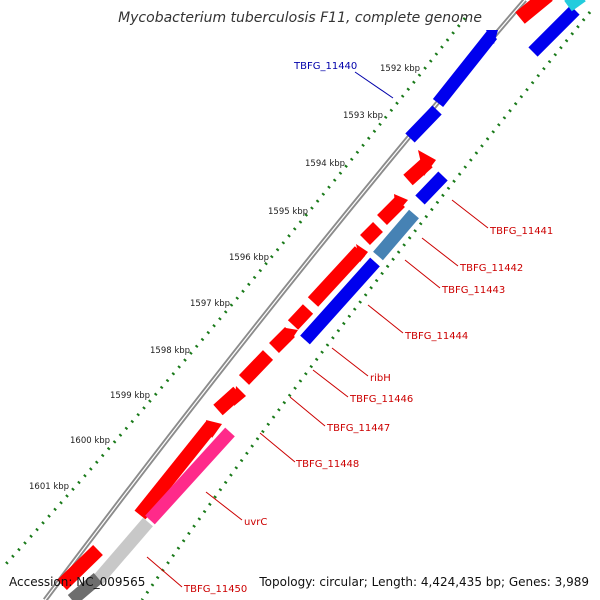 Image resolution: width=600 pixels, height=600 pixels. I want to click on pseudo-gene, so click(396, 235).